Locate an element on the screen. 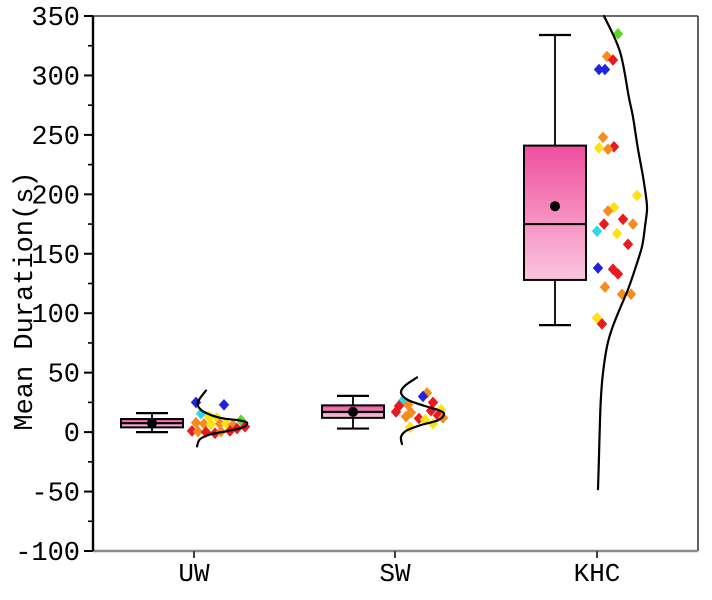  y-tick-label: 100 is located at coordinates (55, 316).